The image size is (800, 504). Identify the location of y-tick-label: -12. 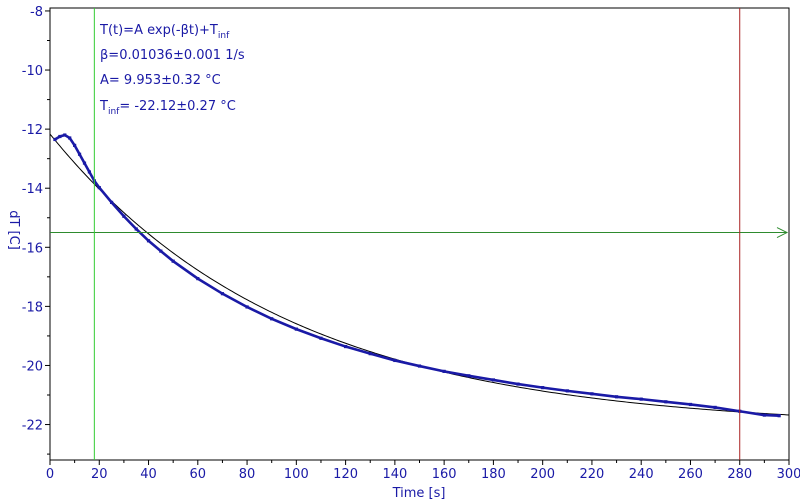
(32, 130).